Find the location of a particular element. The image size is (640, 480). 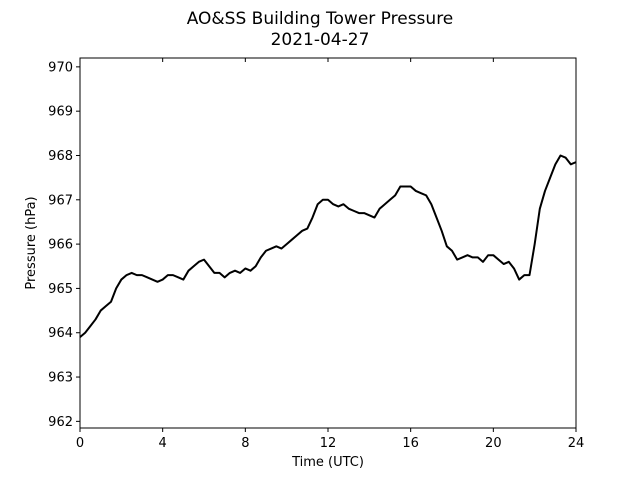

chart-title: AO&SS Building Tower Pressure is located at coordinates (320, 19).